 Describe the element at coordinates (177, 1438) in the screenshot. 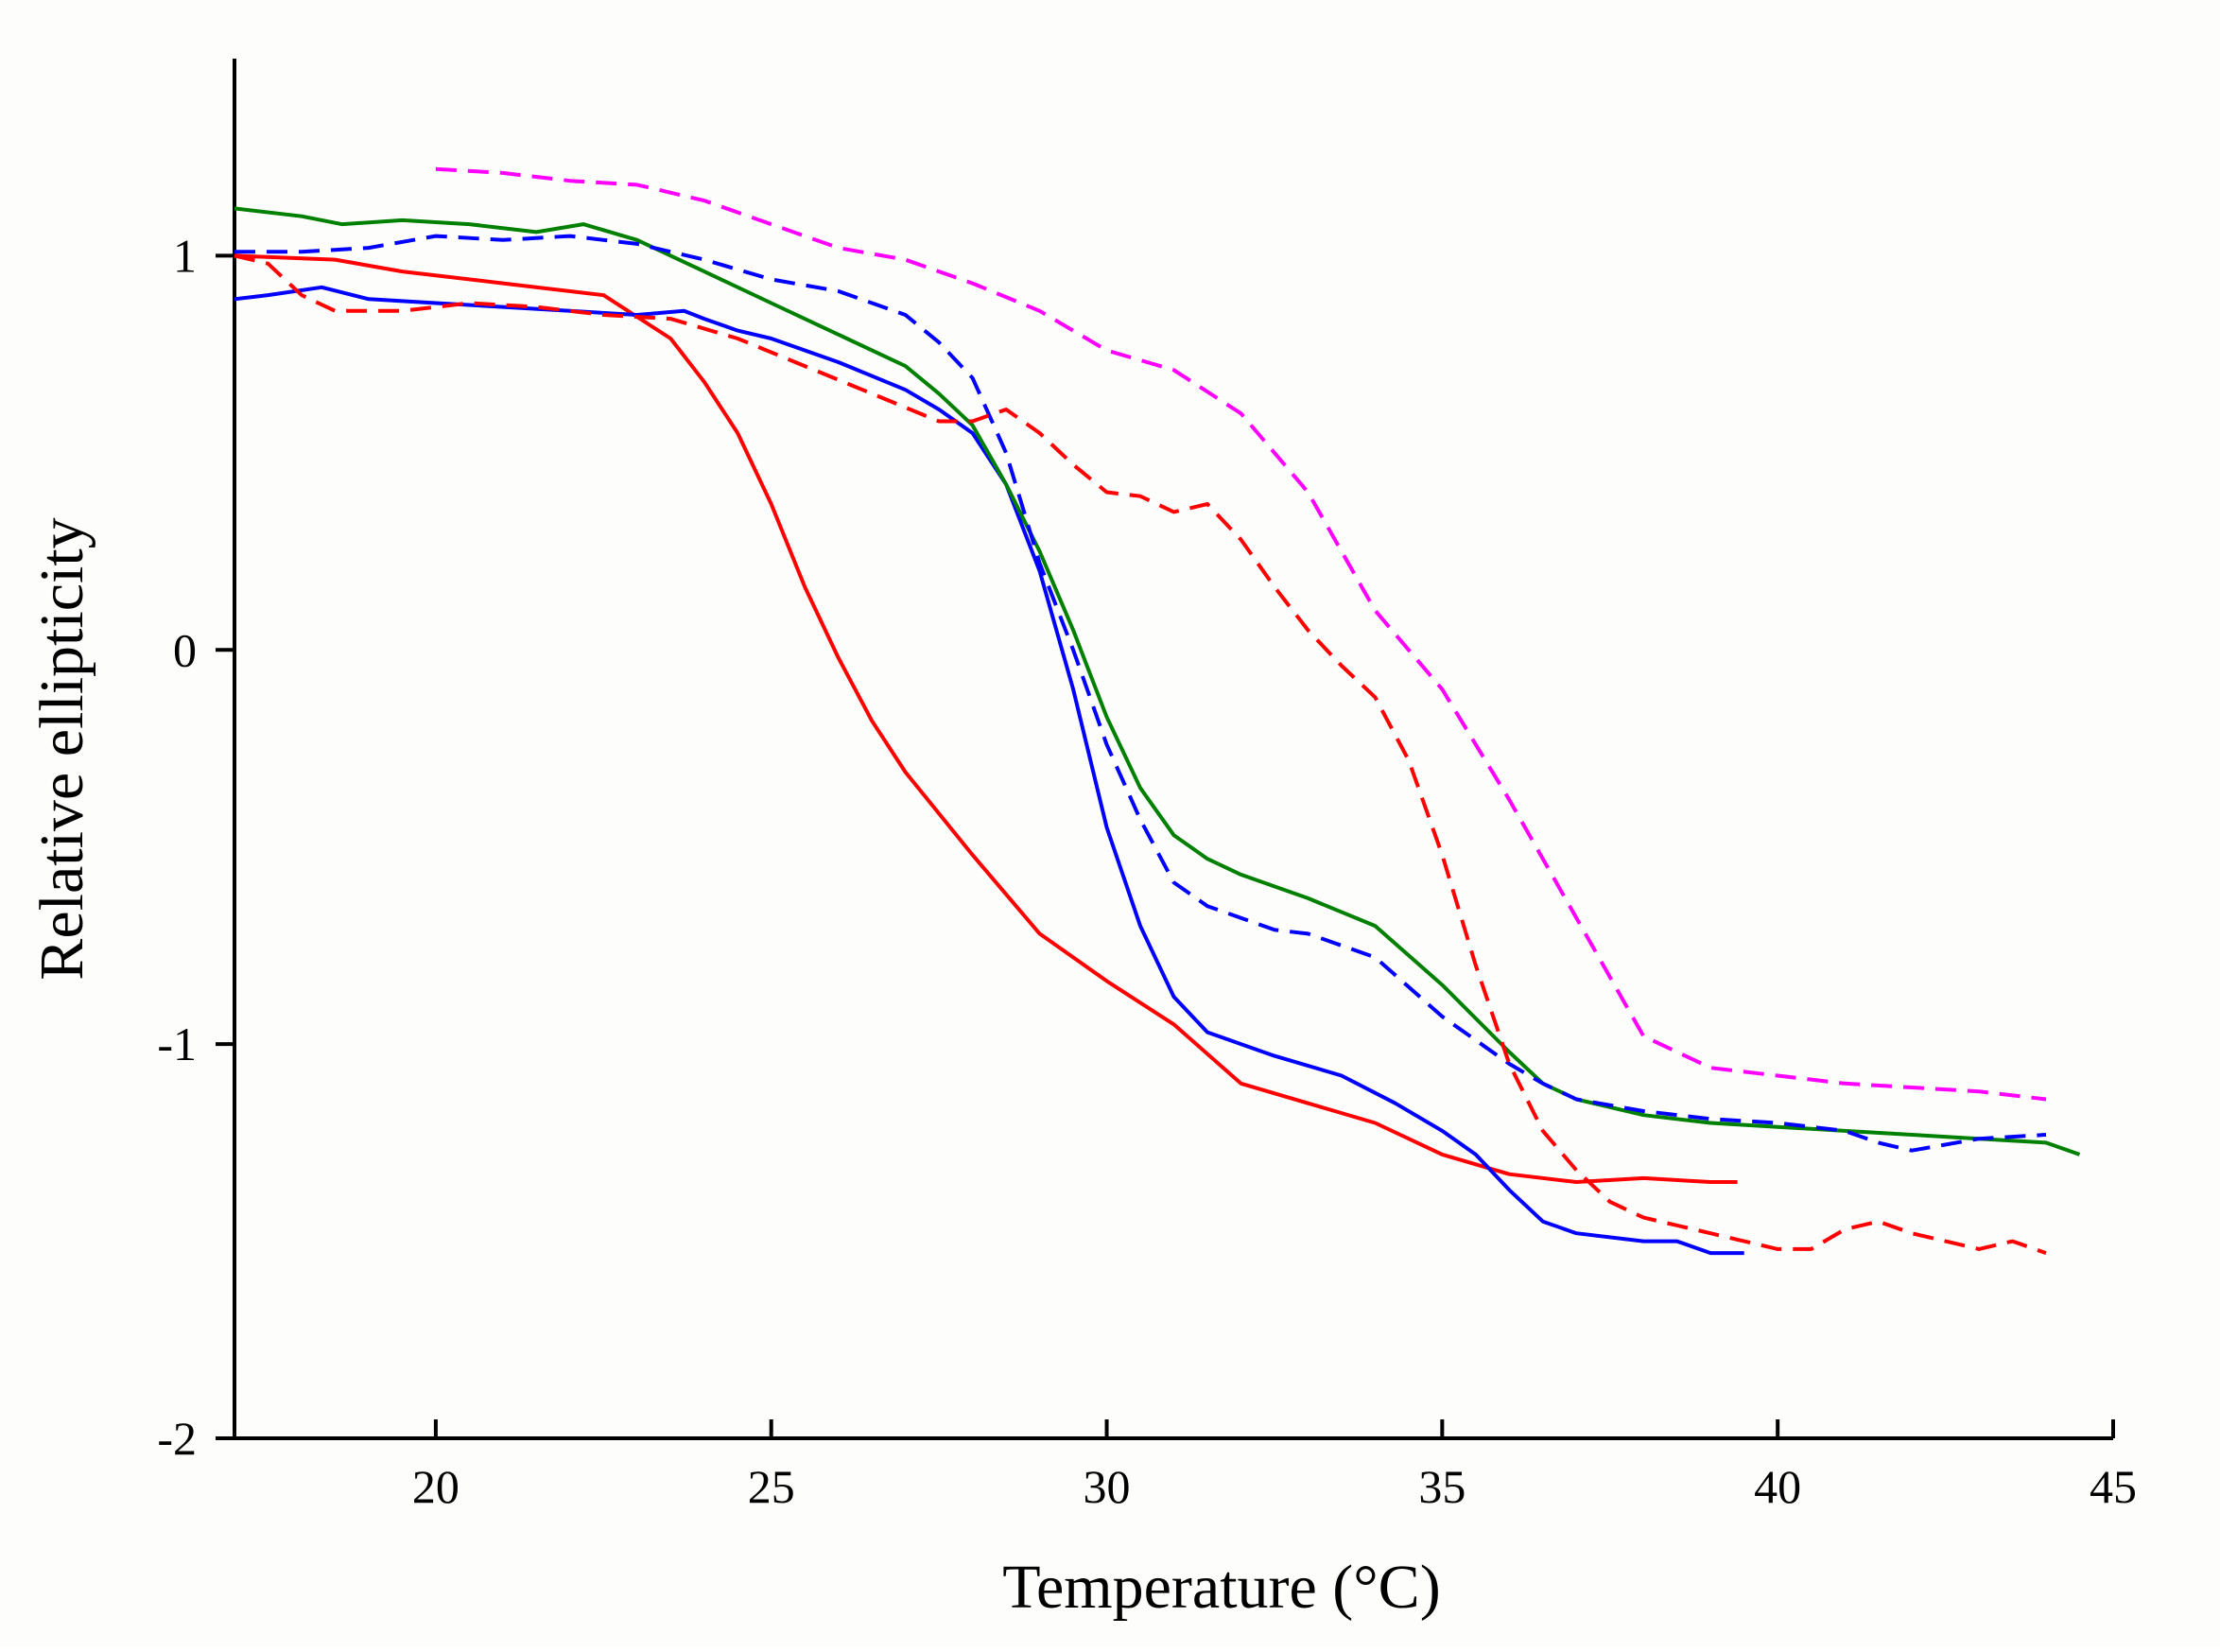

I see `y-tick-label: -2` at that location.